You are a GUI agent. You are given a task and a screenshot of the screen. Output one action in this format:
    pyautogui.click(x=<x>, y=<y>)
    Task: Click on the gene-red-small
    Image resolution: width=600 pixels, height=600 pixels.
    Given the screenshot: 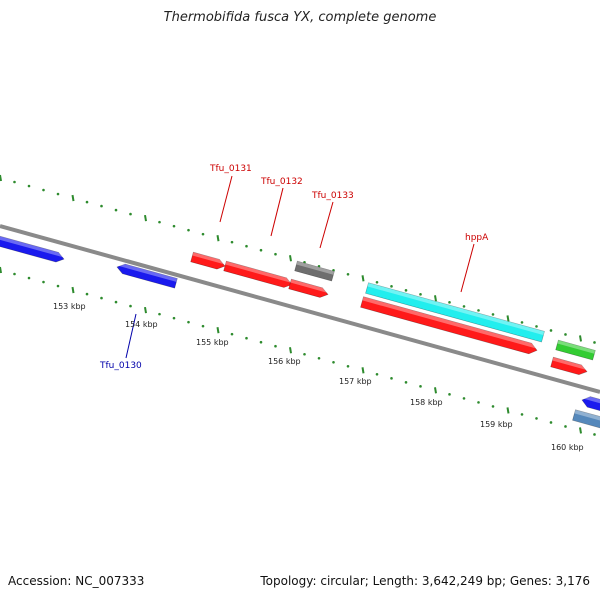 What is the action you would take?
    pyautogui.click(x=309, y=288)
    